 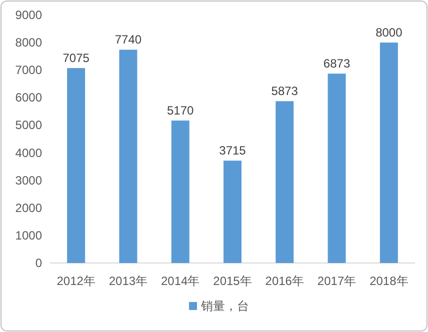 I want to click on y-tick-label: 7000, so click(x=28, y=70).